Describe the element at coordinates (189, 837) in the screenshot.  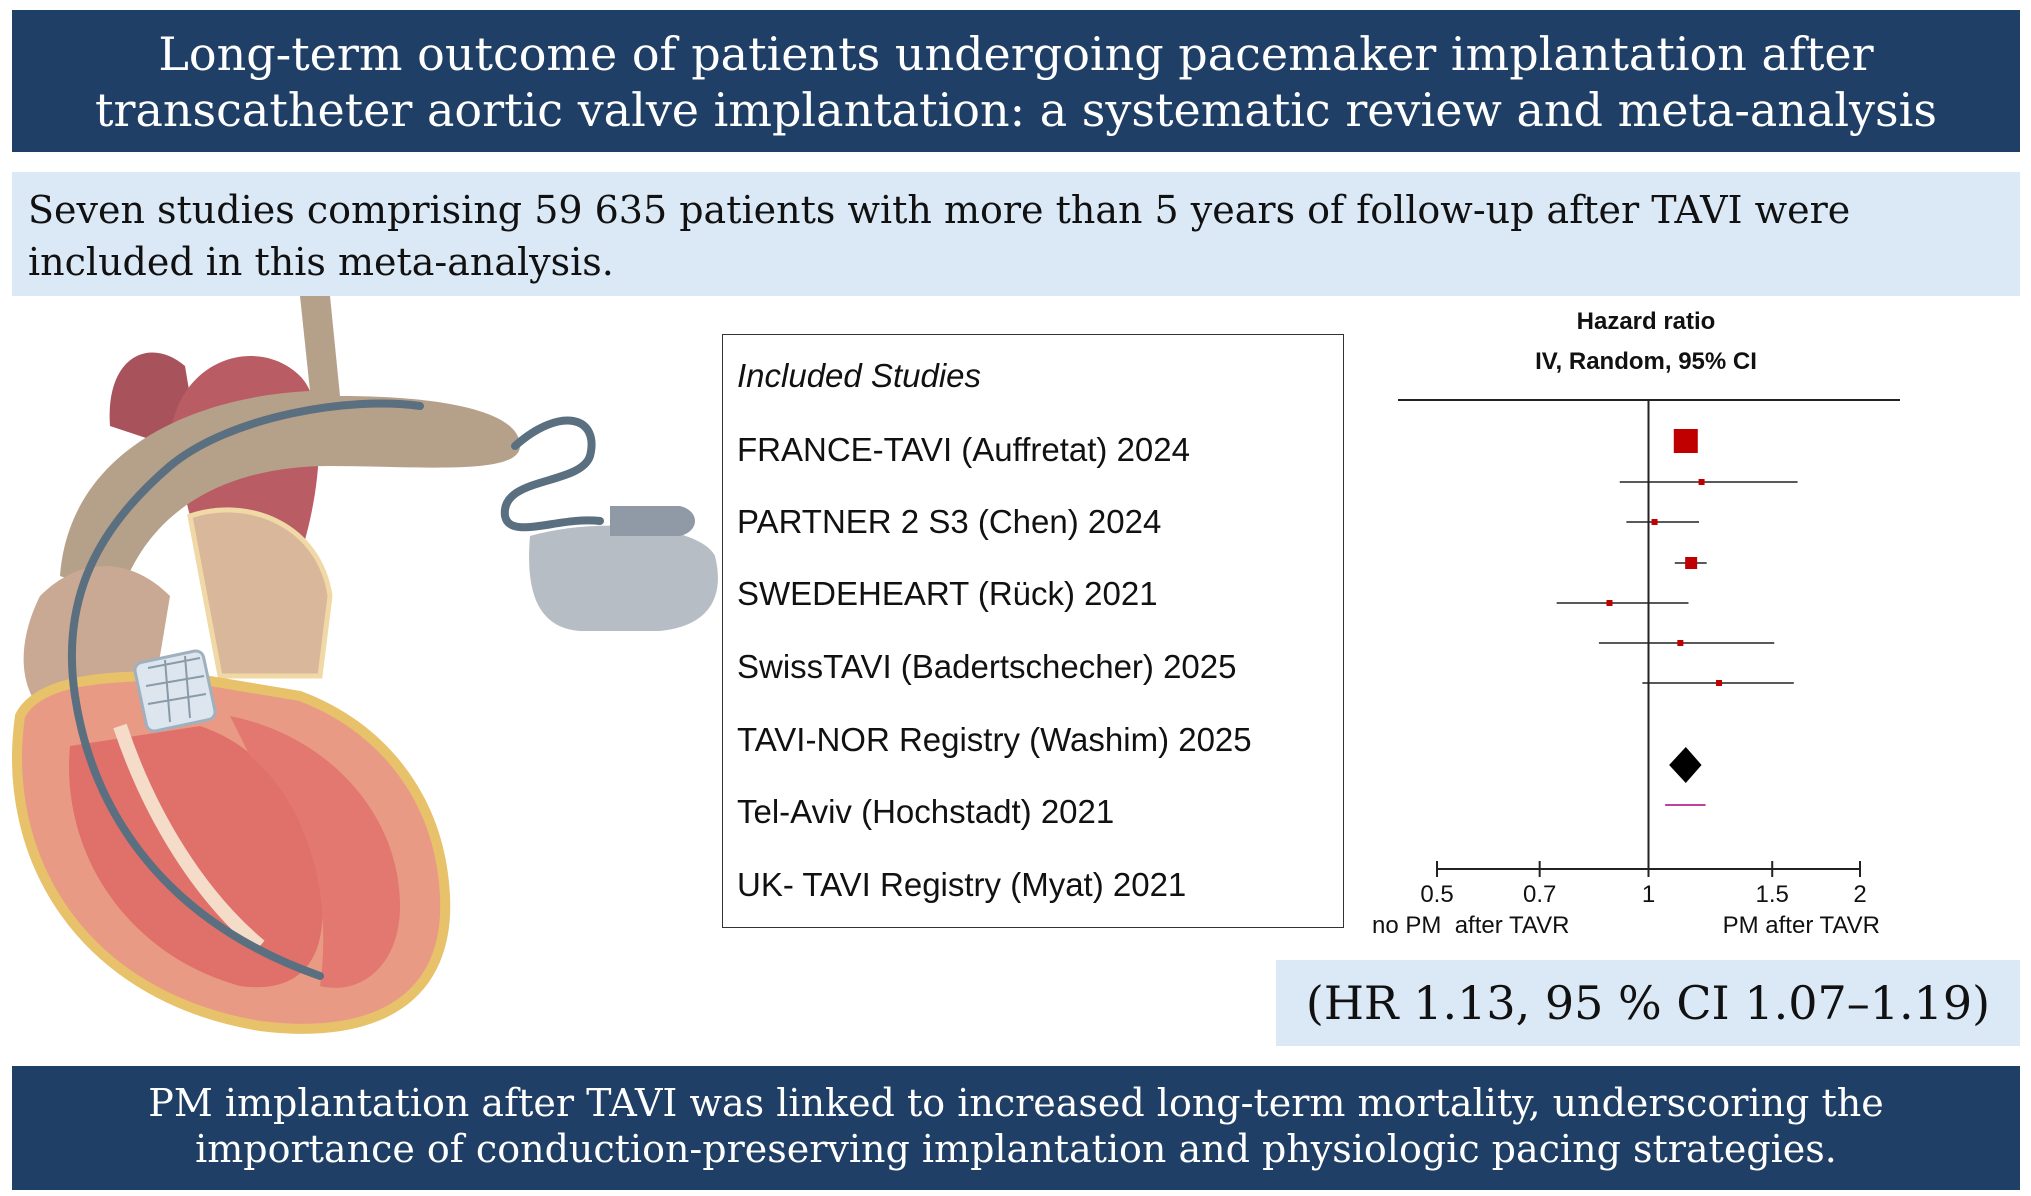
I see `septum-shape` at that location.